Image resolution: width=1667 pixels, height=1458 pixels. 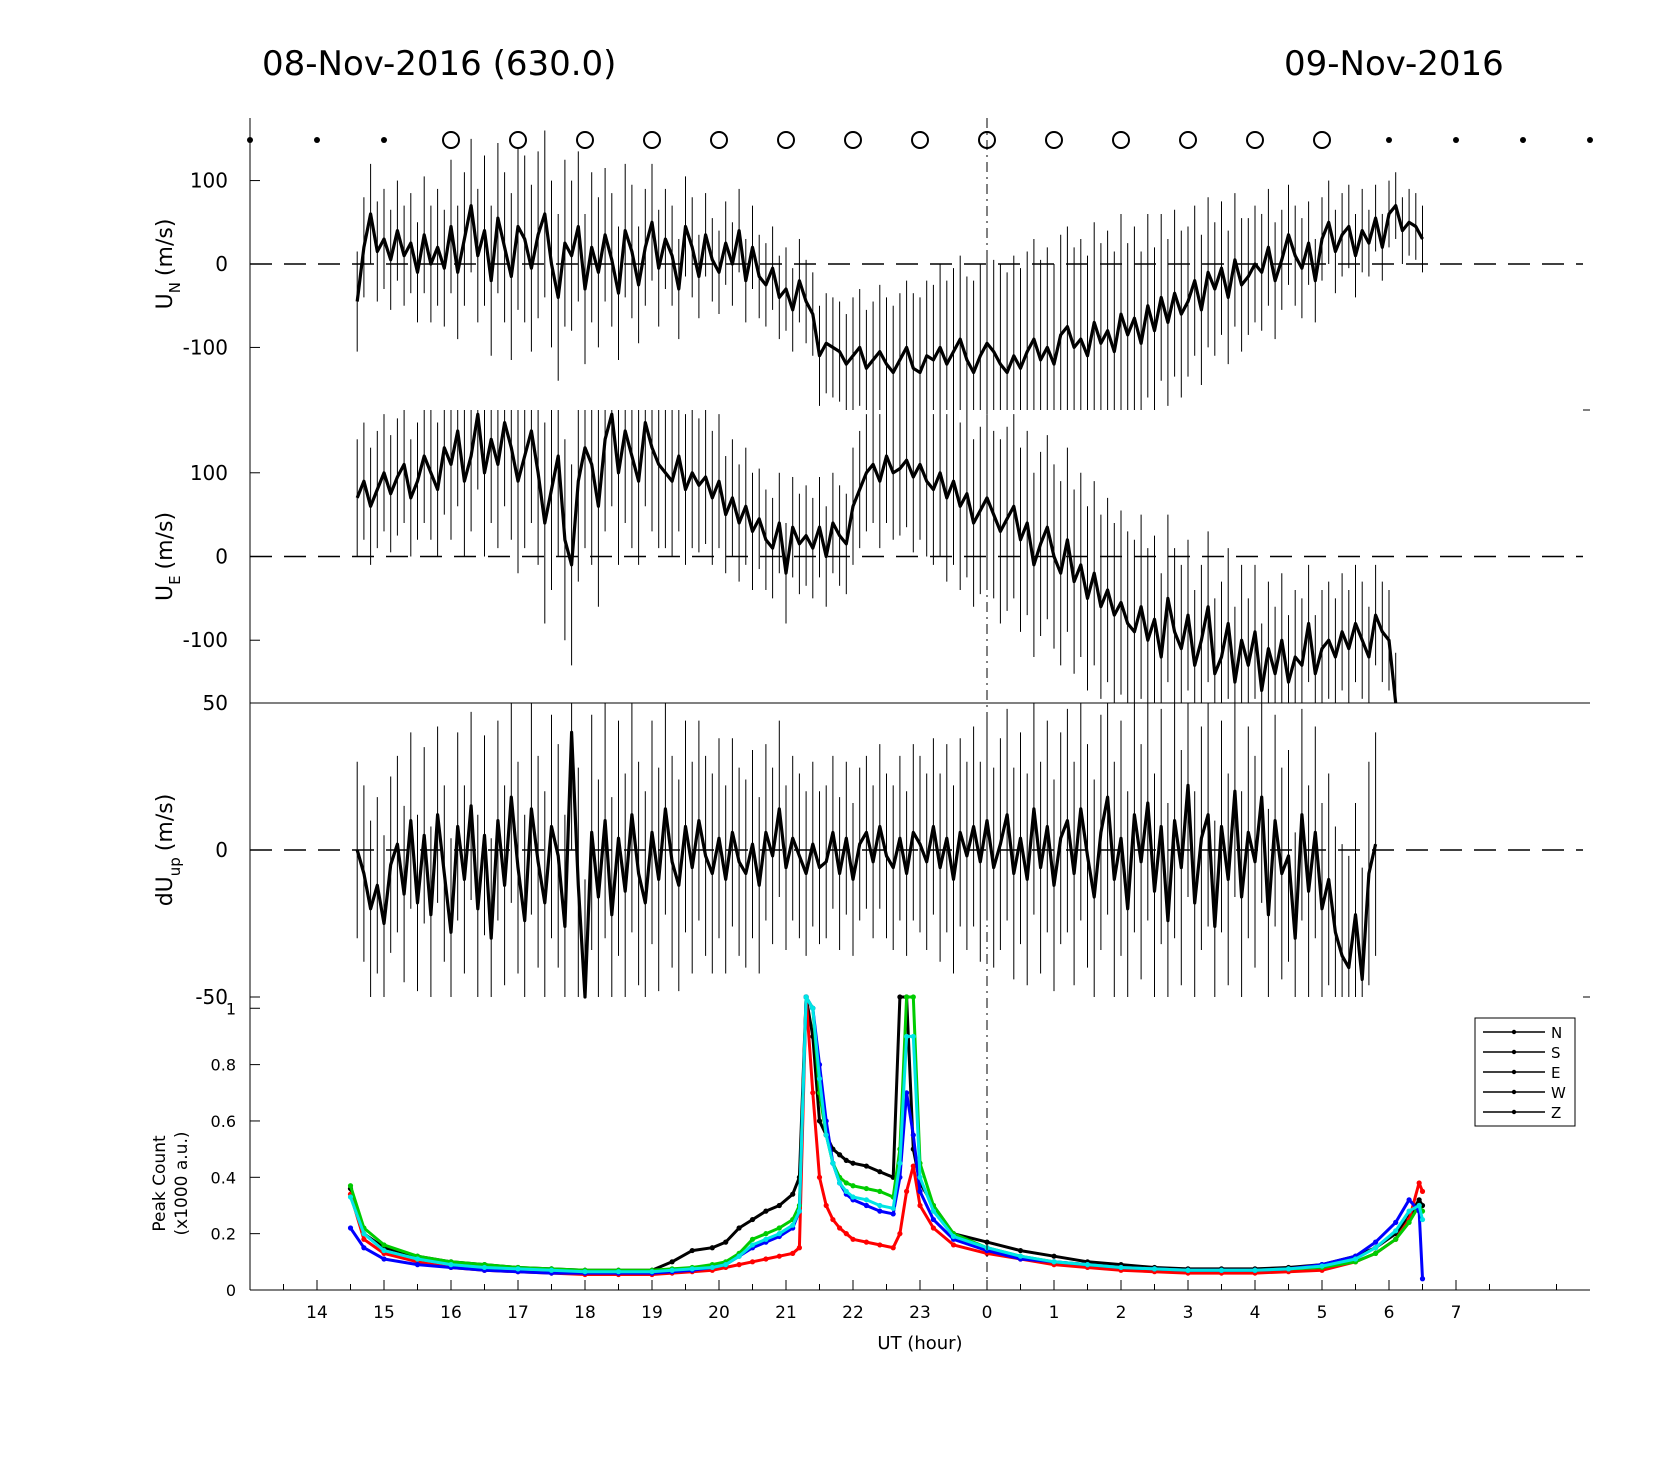 What do you see at coordinates (886, 1134) in the screenshot?
I see `series-line-Z` at bounding box center [886, 1134].